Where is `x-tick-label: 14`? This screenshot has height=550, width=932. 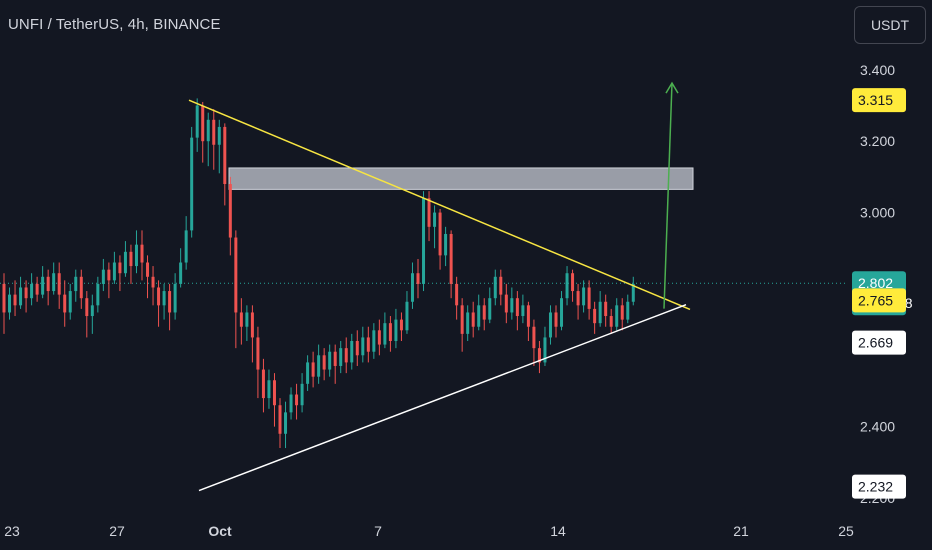 x-tick-label: 14 is located at coordinates (558, 531).